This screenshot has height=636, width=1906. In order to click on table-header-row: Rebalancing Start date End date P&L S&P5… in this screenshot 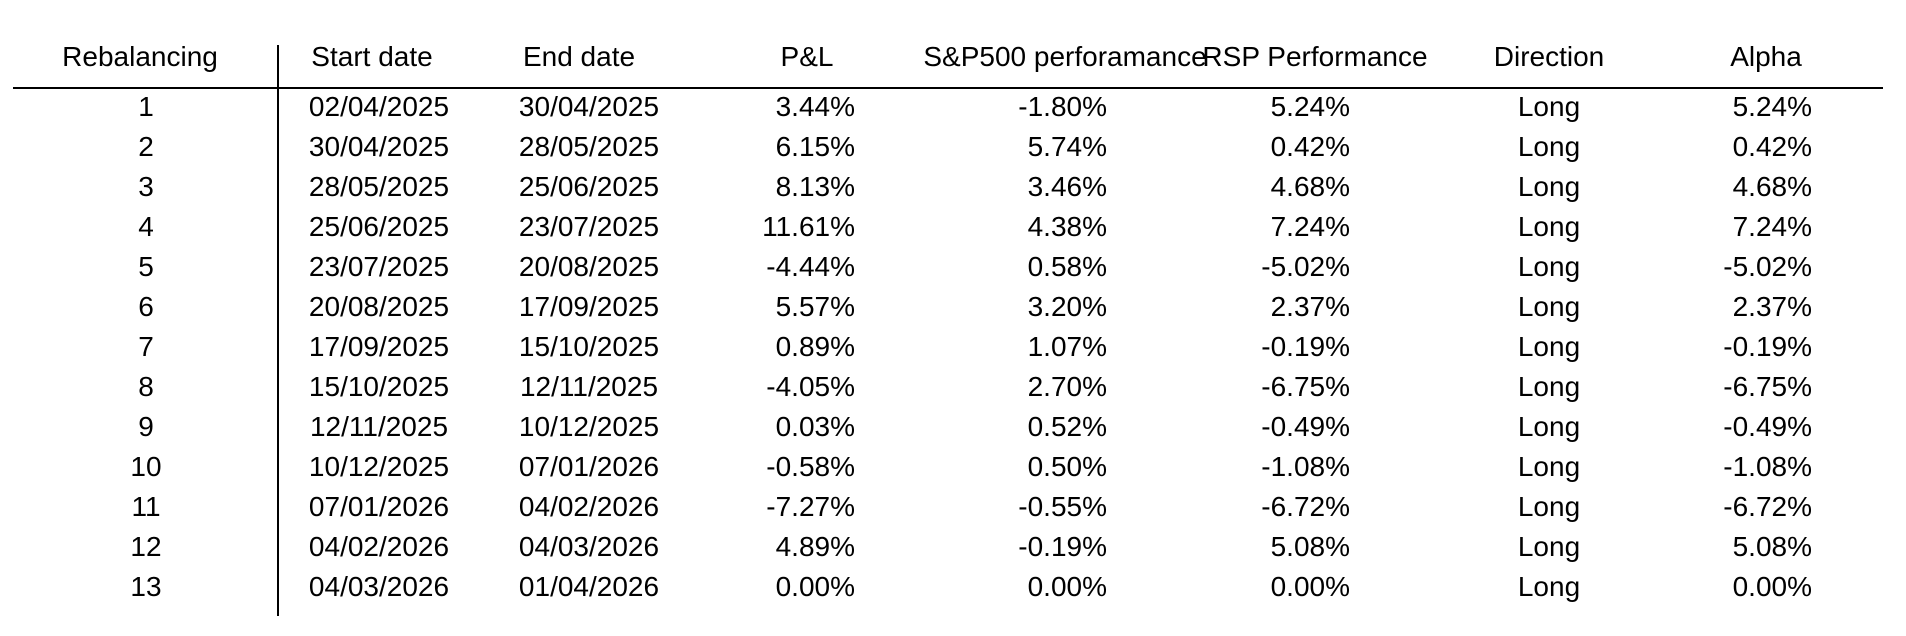, I will do `click(953, 57)`.